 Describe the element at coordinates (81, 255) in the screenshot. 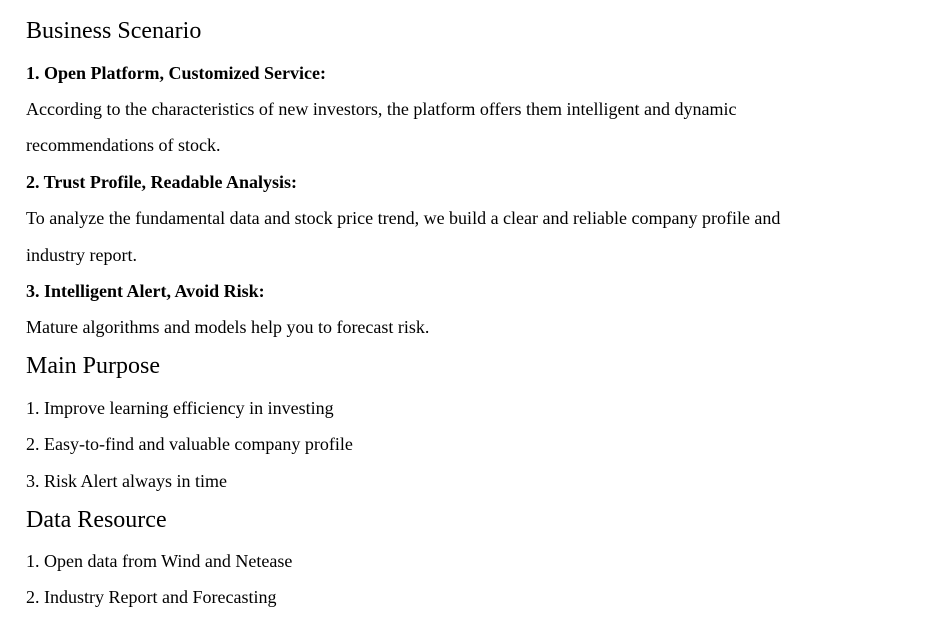

I see `scenario-text-2-line-2: industry report.` at that location.